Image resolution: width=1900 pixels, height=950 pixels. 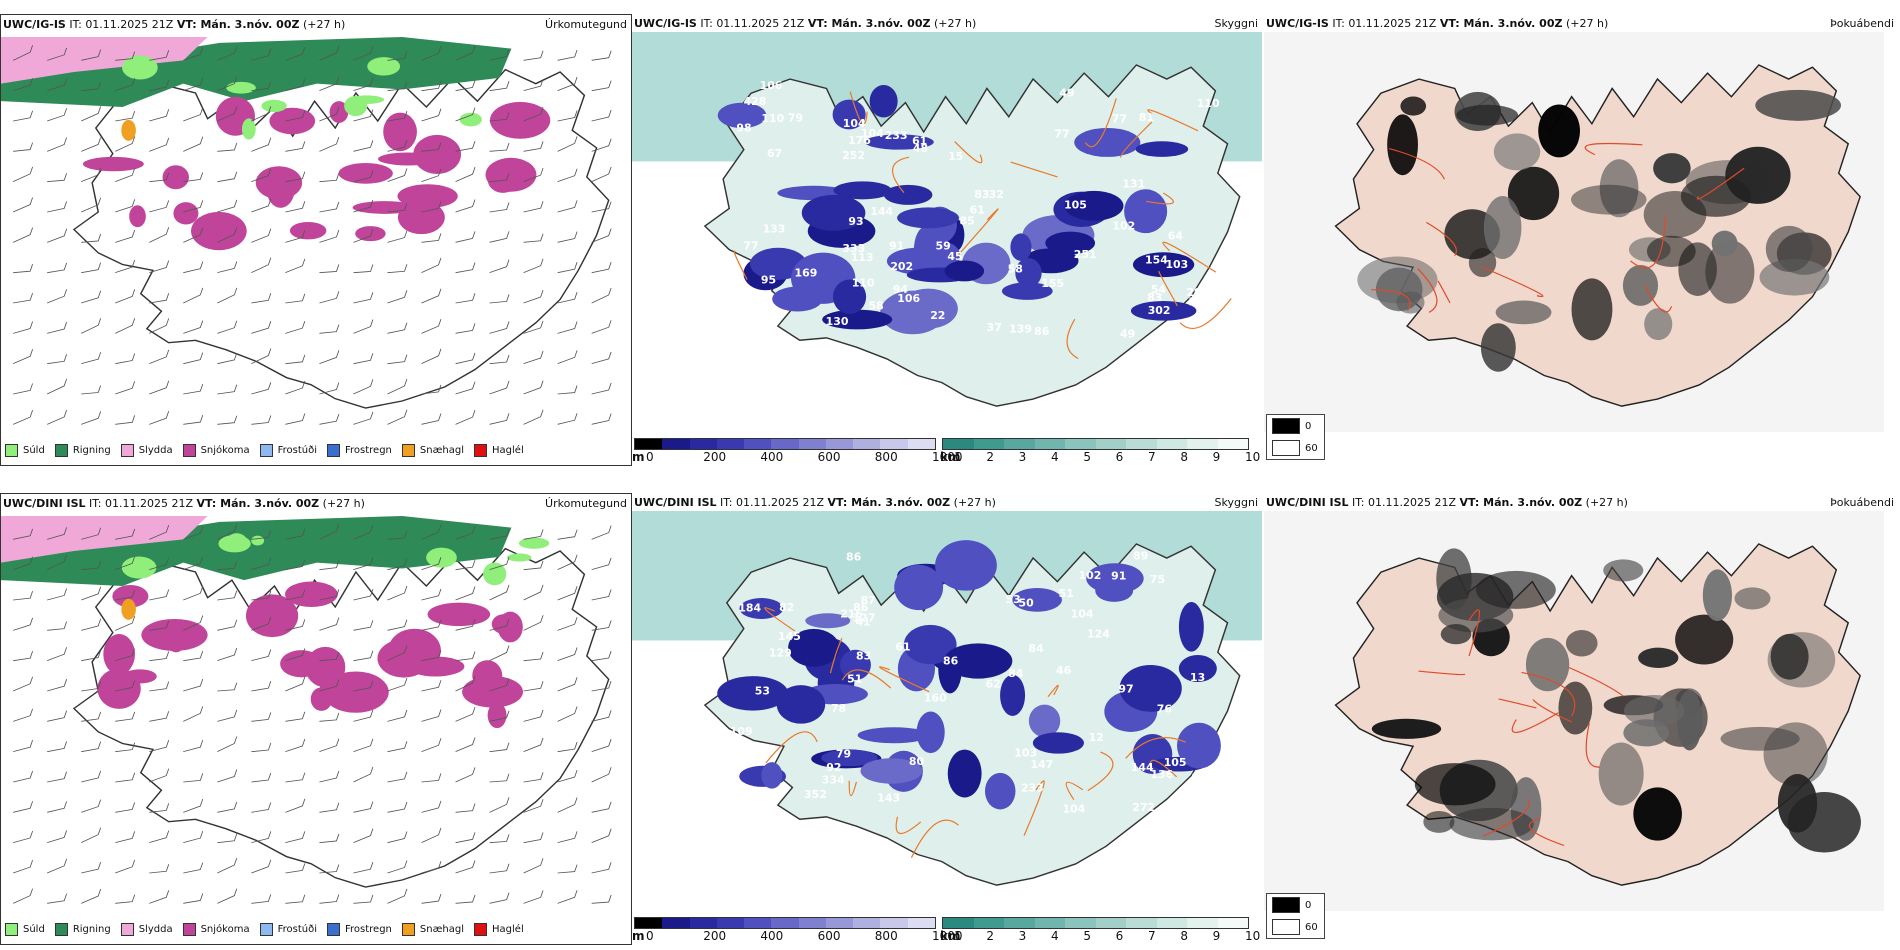 What do you see at coordinates (306, 710) in the screenshot?
I see `precip-type-map` at bounding box center [306, 710].